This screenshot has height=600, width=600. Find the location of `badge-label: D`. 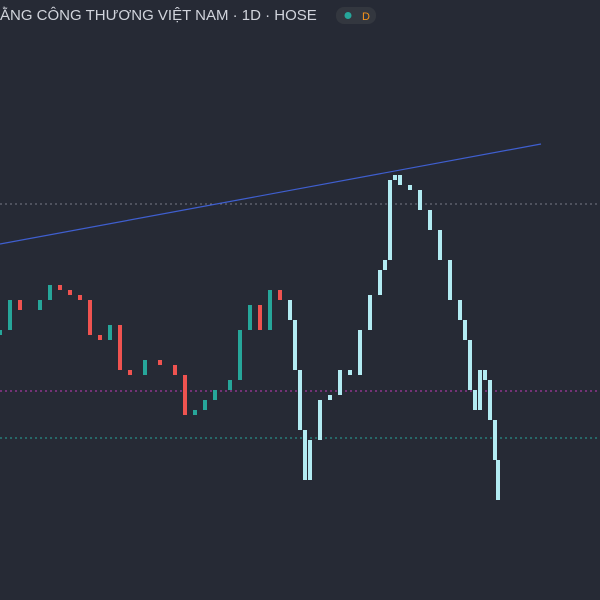

badge-label: D is located at coordinates (366, 17).